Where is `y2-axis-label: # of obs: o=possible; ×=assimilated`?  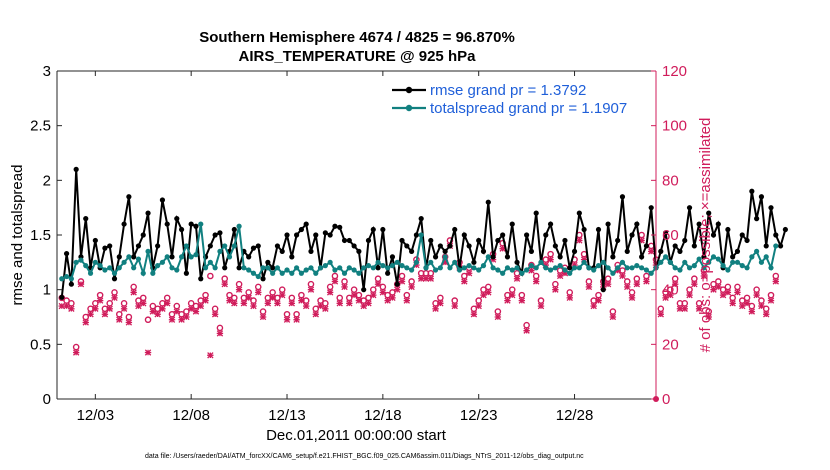
y2-axis-label: # of obs: o=possible; ×=assimilated is located at coordinates (705, 235).